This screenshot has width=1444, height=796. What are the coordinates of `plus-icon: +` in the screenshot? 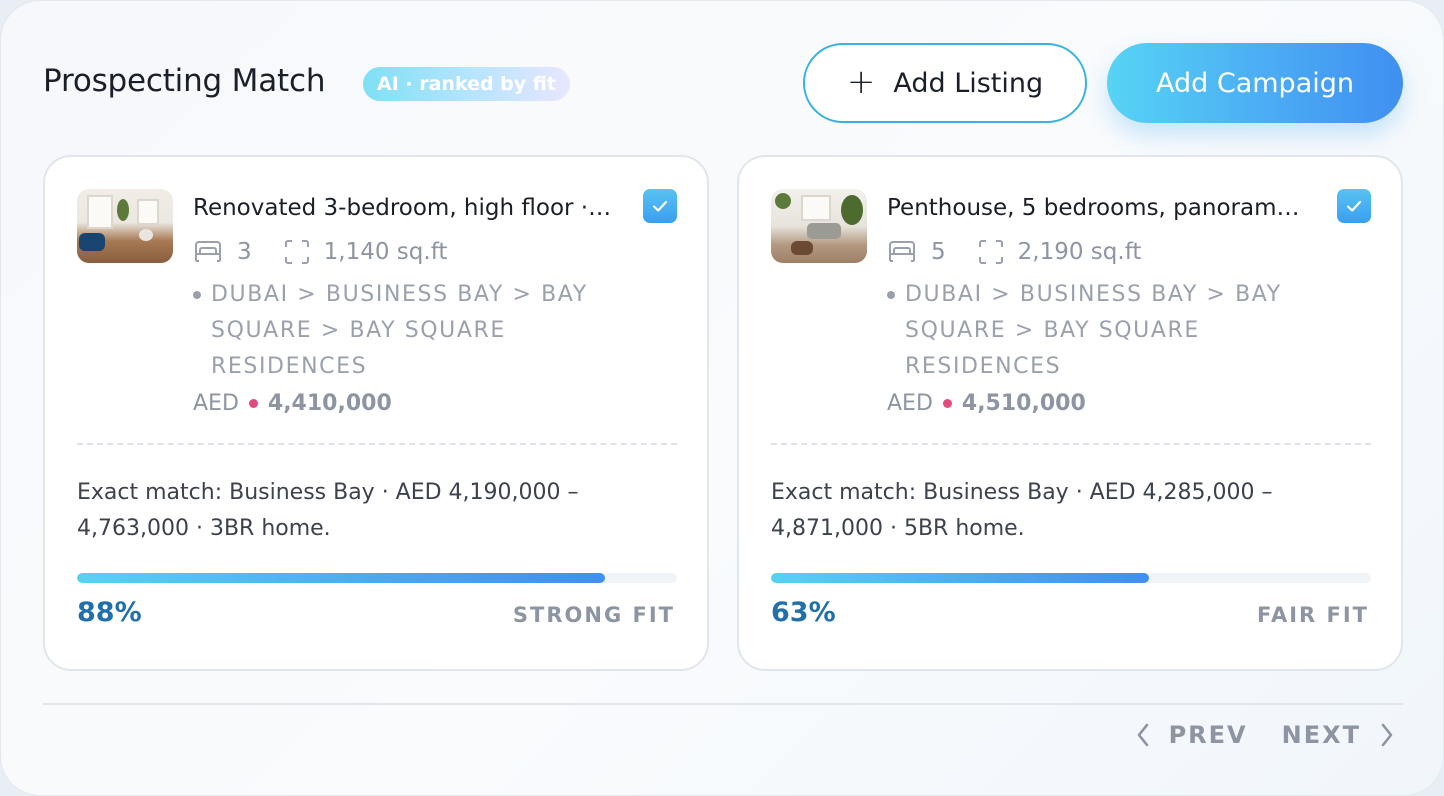 It's located at (861, 81).